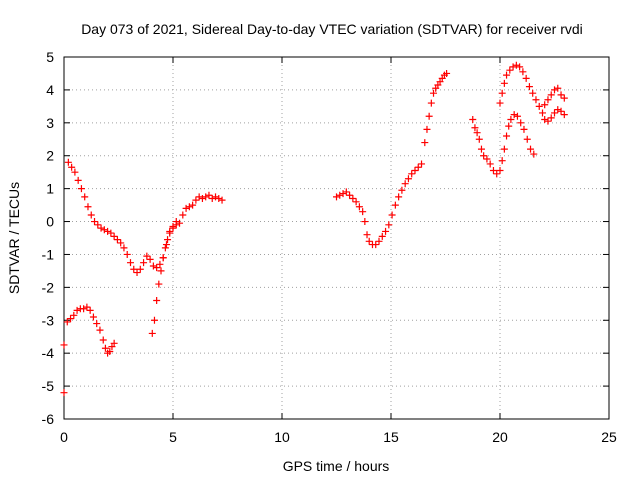 The height and width of the screenshot is (480, 640). What do you see at coordinates (282, 437) in the screenshot?
I see `x-tick-label: 10` at bounding box center [282, 437].